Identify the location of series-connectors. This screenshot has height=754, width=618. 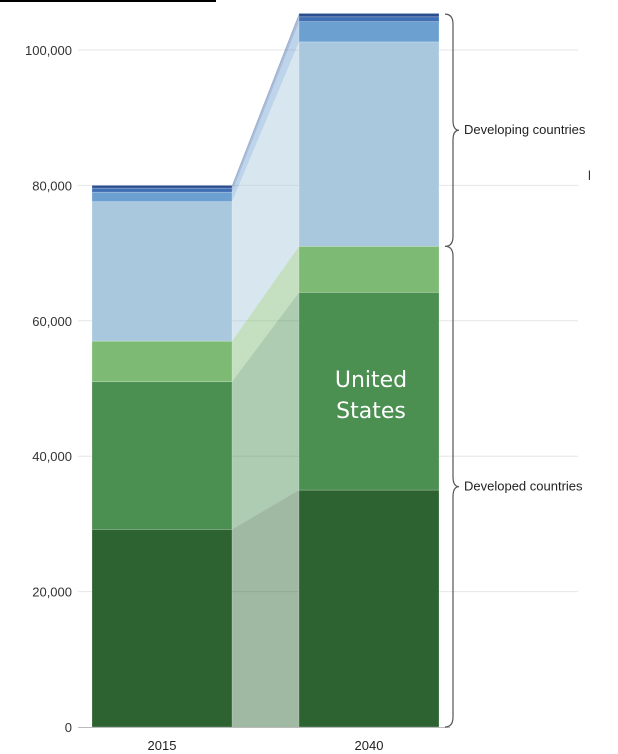
(265, 370).